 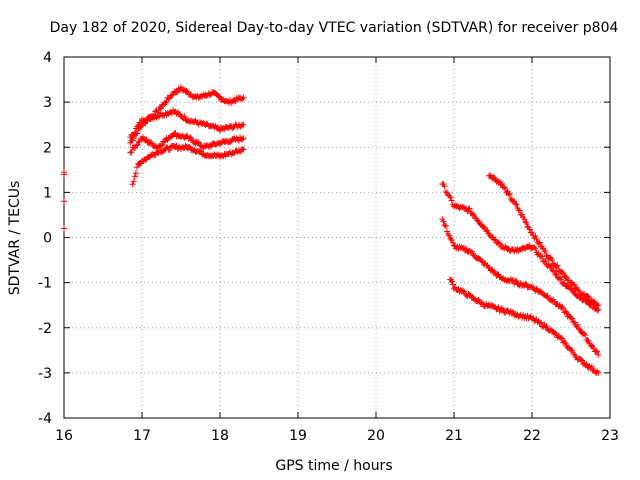 I want to click on y-axis-label: SDTVAR / TECUs, so click(x=15, y=238).